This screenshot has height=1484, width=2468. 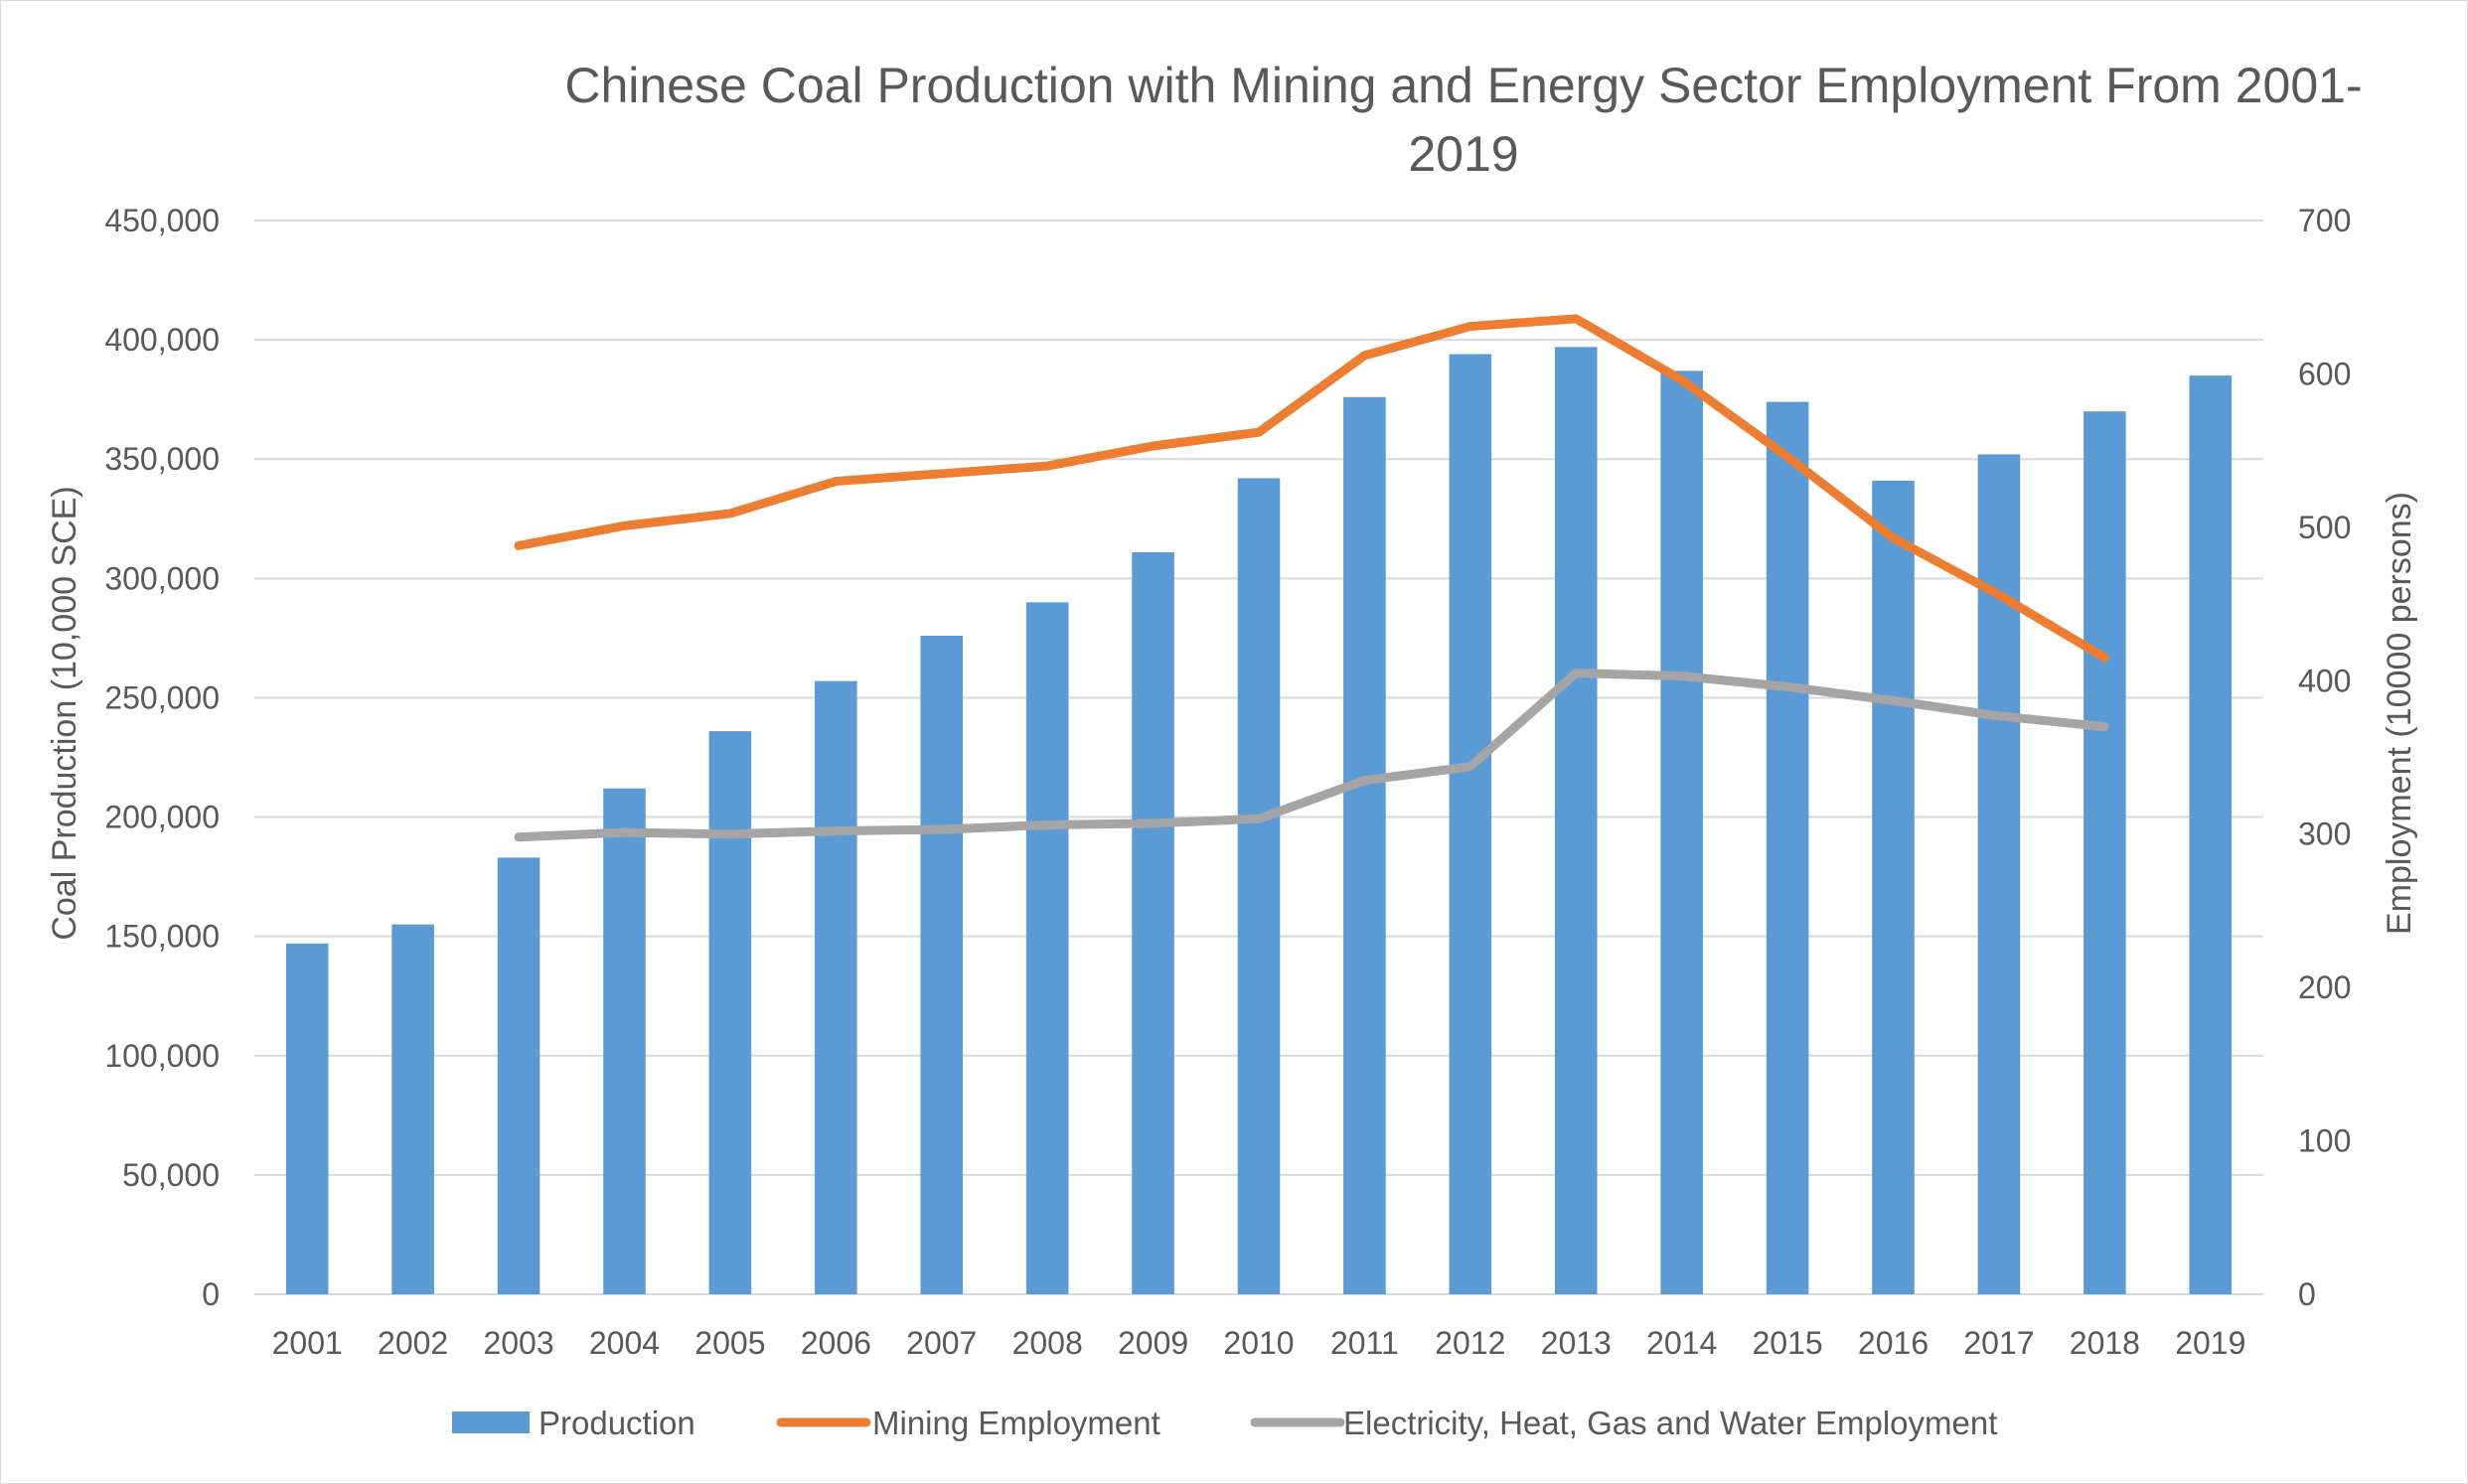 I want to click on right-axis-tick-label: 0, so click(x=2307, y=1294).